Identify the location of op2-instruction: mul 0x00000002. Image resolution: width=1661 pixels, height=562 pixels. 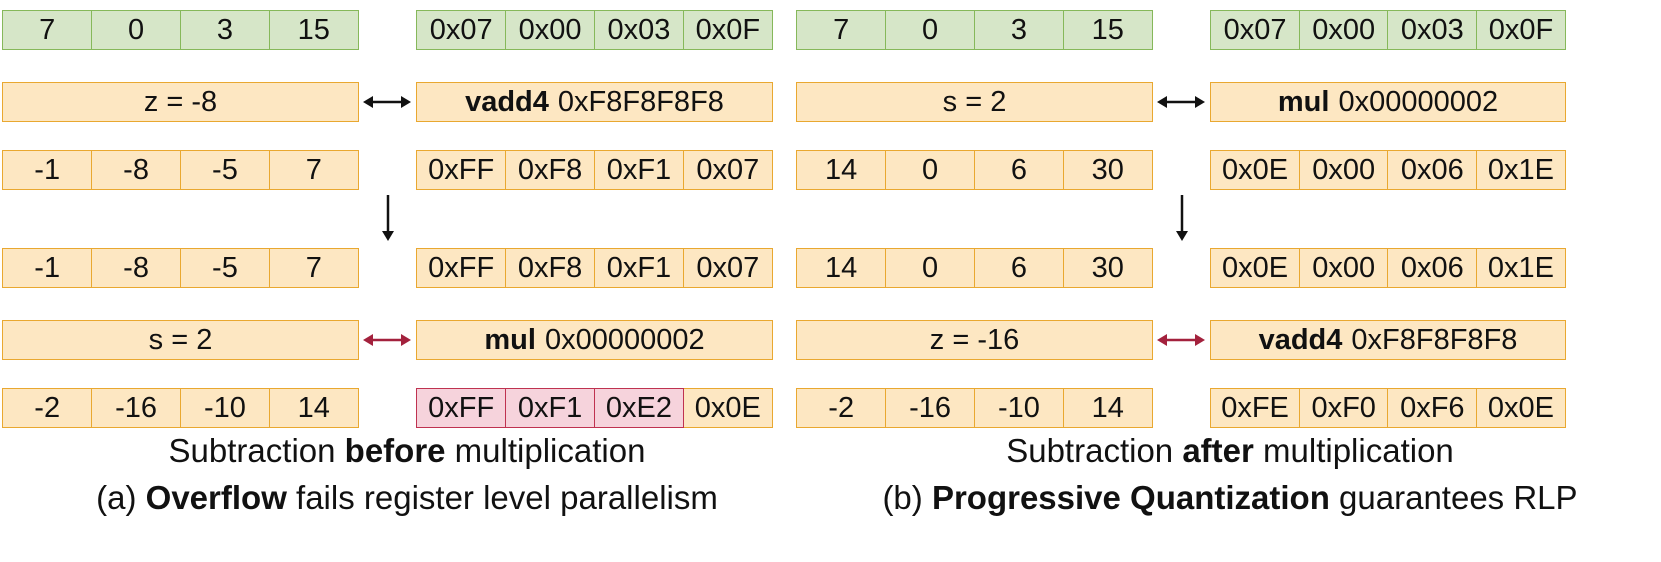
(594, 340).